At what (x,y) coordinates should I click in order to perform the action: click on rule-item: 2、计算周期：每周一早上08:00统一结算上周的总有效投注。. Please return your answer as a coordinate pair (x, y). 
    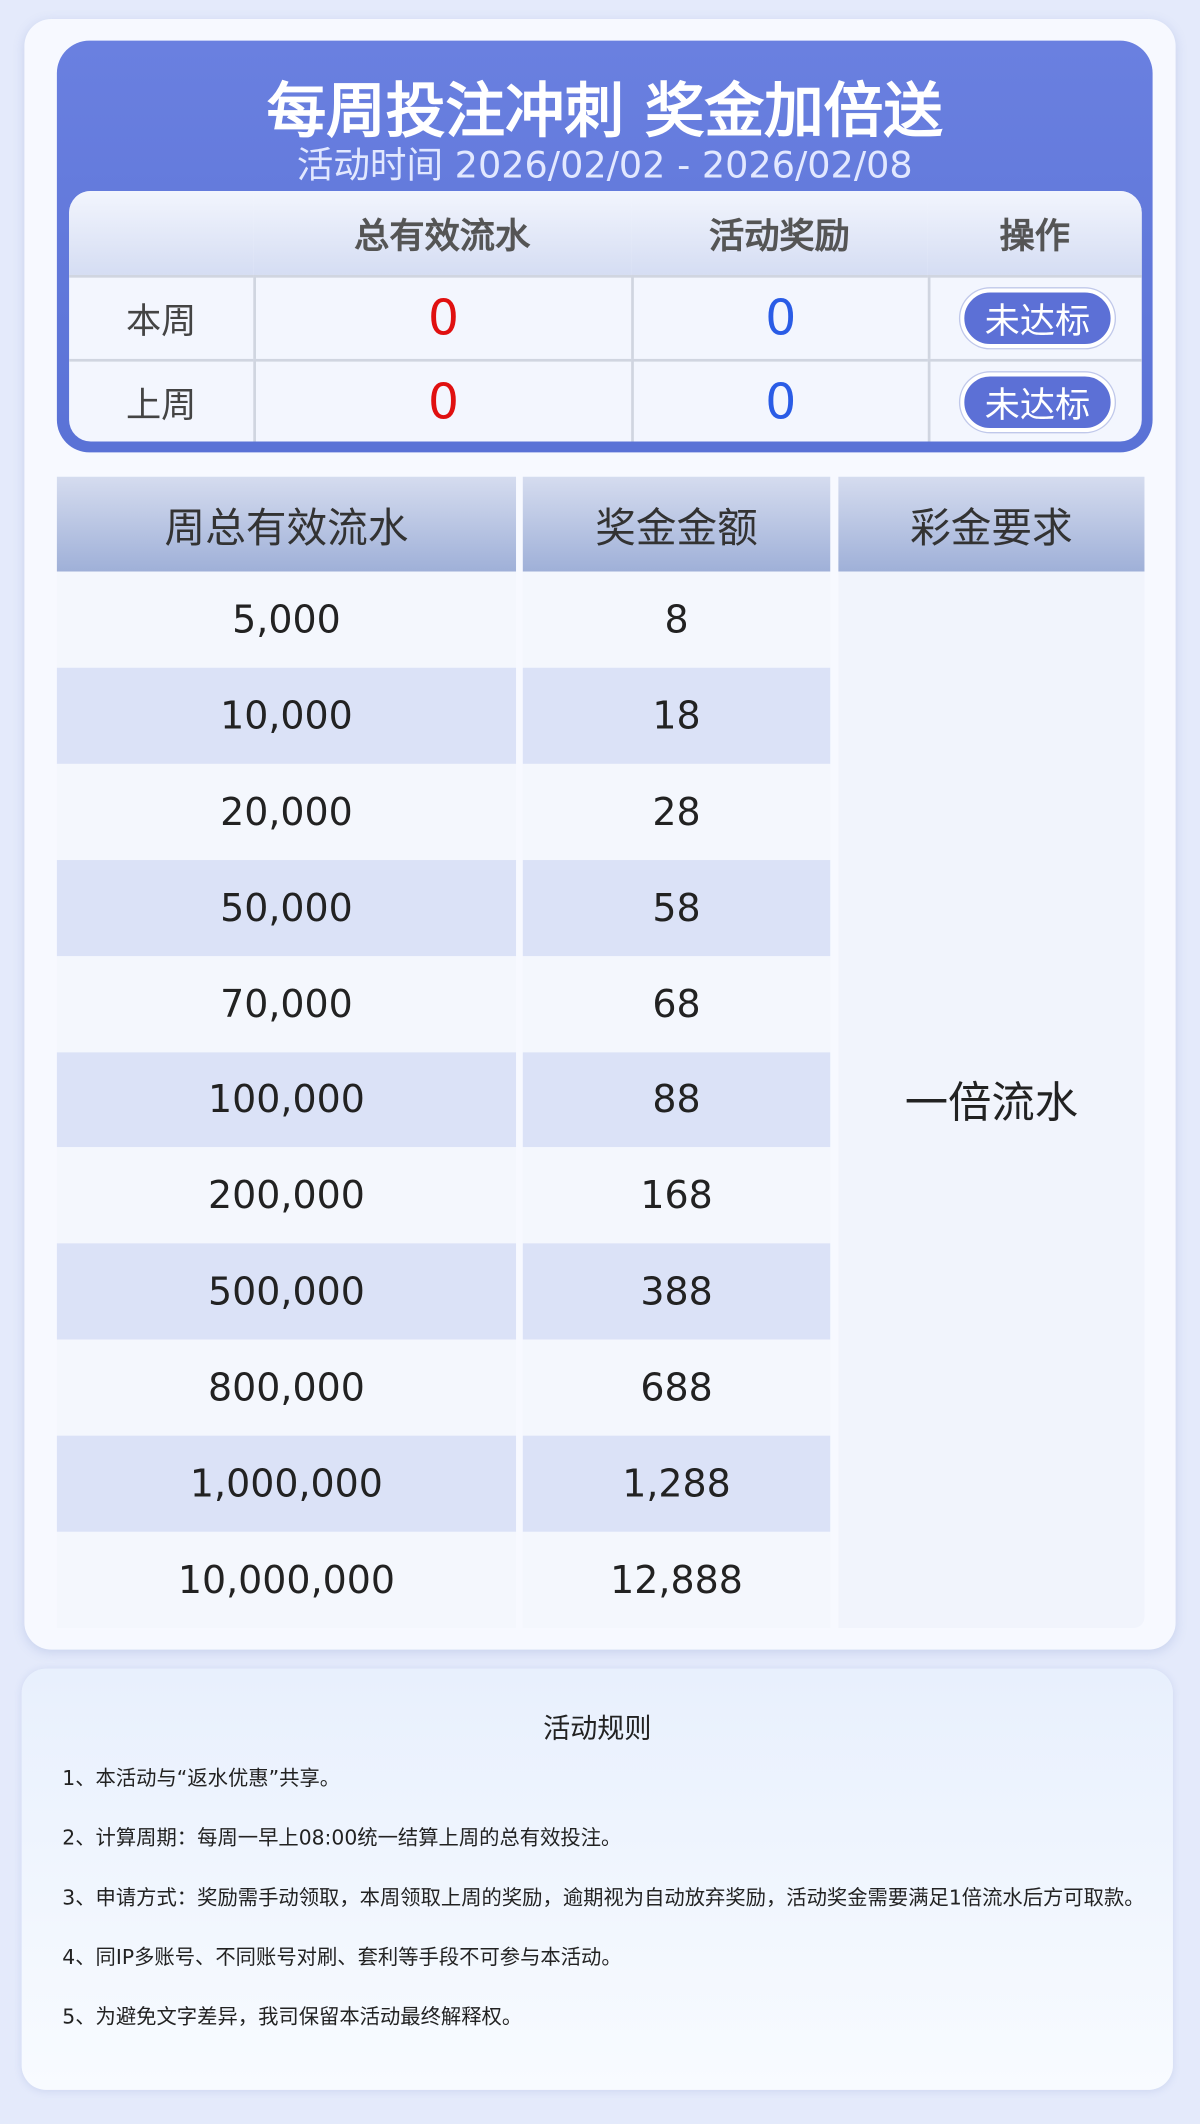
    Looking at the image, I should click on (342, 1838).